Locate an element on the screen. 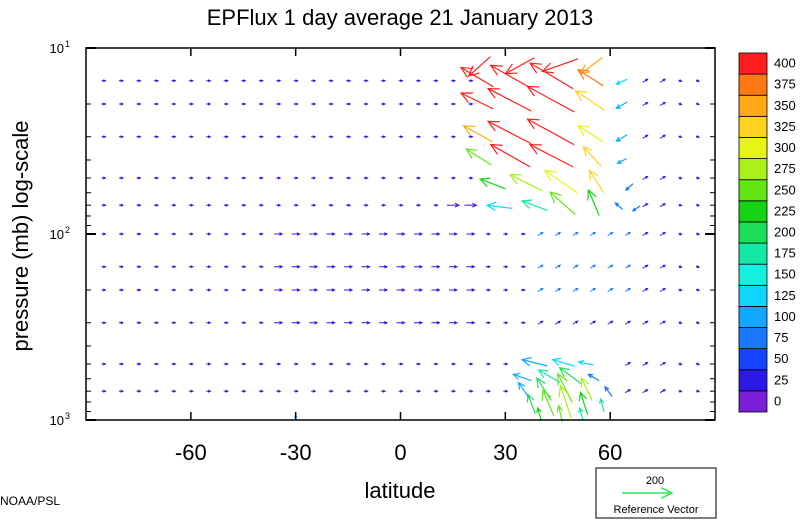 This screenshot has width=800, height=521. reference-value: 200 is located at coordinates (655, 481).